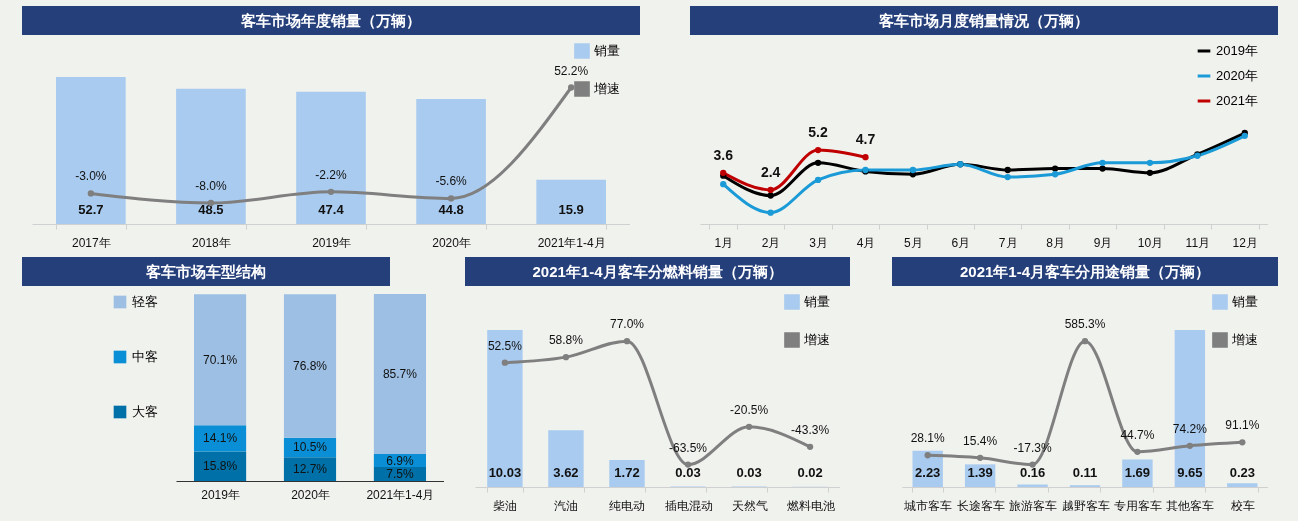  What do you see at coordinates (331, 20) in the screenshot?
I see `chart-title: 客车市场年度销量（万辆）` at bounding box center [331, 20].